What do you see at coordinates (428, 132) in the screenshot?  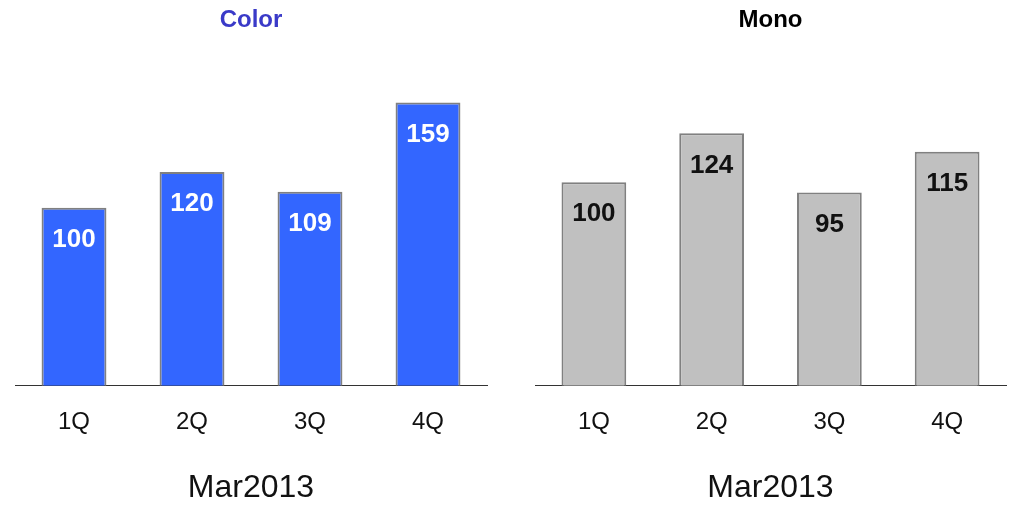 I see `data-label: 159` at bounding box center [428, 132].